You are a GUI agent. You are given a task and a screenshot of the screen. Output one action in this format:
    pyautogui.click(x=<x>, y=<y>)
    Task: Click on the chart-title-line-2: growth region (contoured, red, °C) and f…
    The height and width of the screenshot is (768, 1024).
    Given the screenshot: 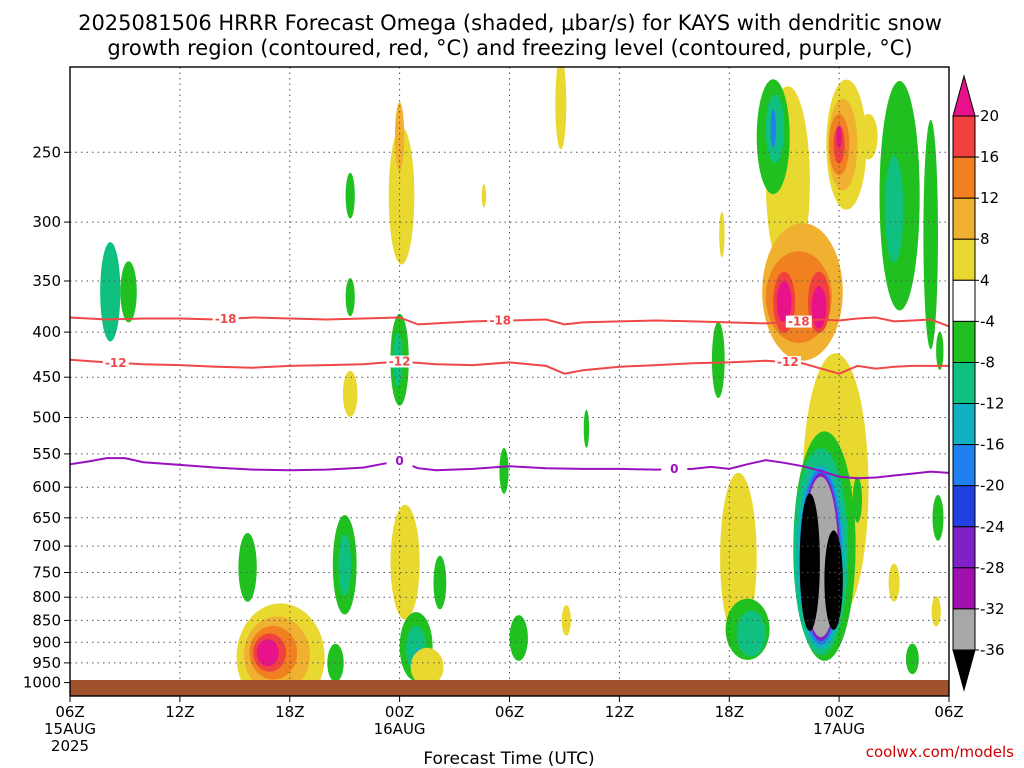 What is the action you would take?
    pyautogui.click(x=509, y=48)
    